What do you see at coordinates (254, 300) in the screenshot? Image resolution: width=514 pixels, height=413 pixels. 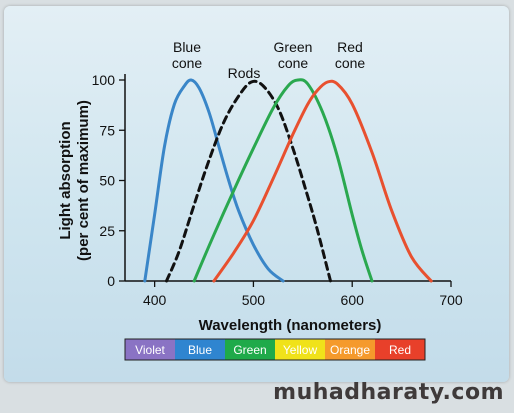 I see `x-tick-label: 500` at bounding box center [254, 300].